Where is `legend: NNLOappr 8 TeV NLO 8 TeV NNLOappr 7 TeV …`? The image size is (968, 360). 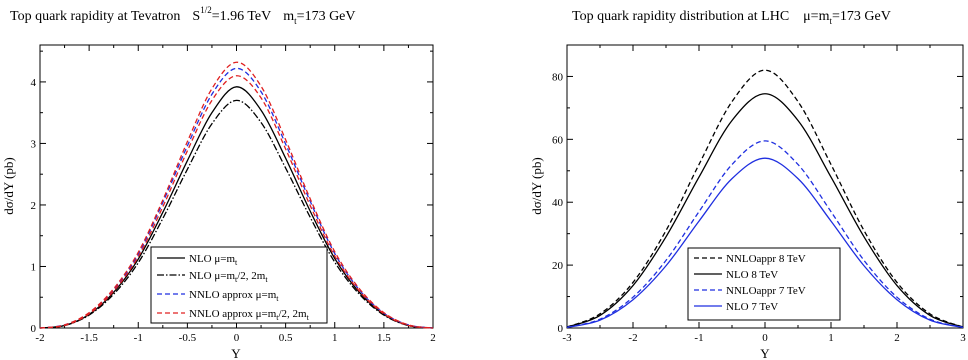
legend: NNLOappr 8 TeV NLO 8 TeV NNLOappr 7 TeV … is located at coordinates (764, 284).